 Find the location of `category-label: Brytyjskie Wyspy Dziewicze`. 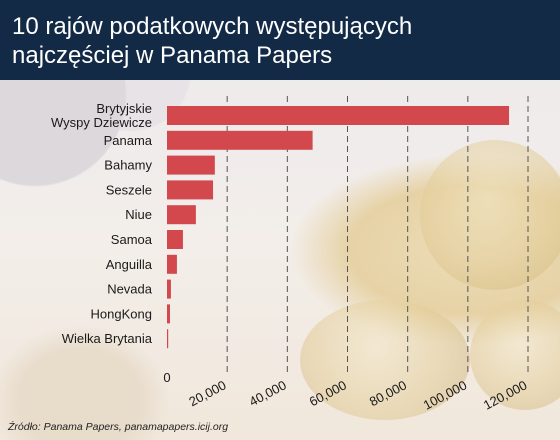

category-label: Brytyjskie Wyspy Dziewicze is located at coordinates (101, 115).